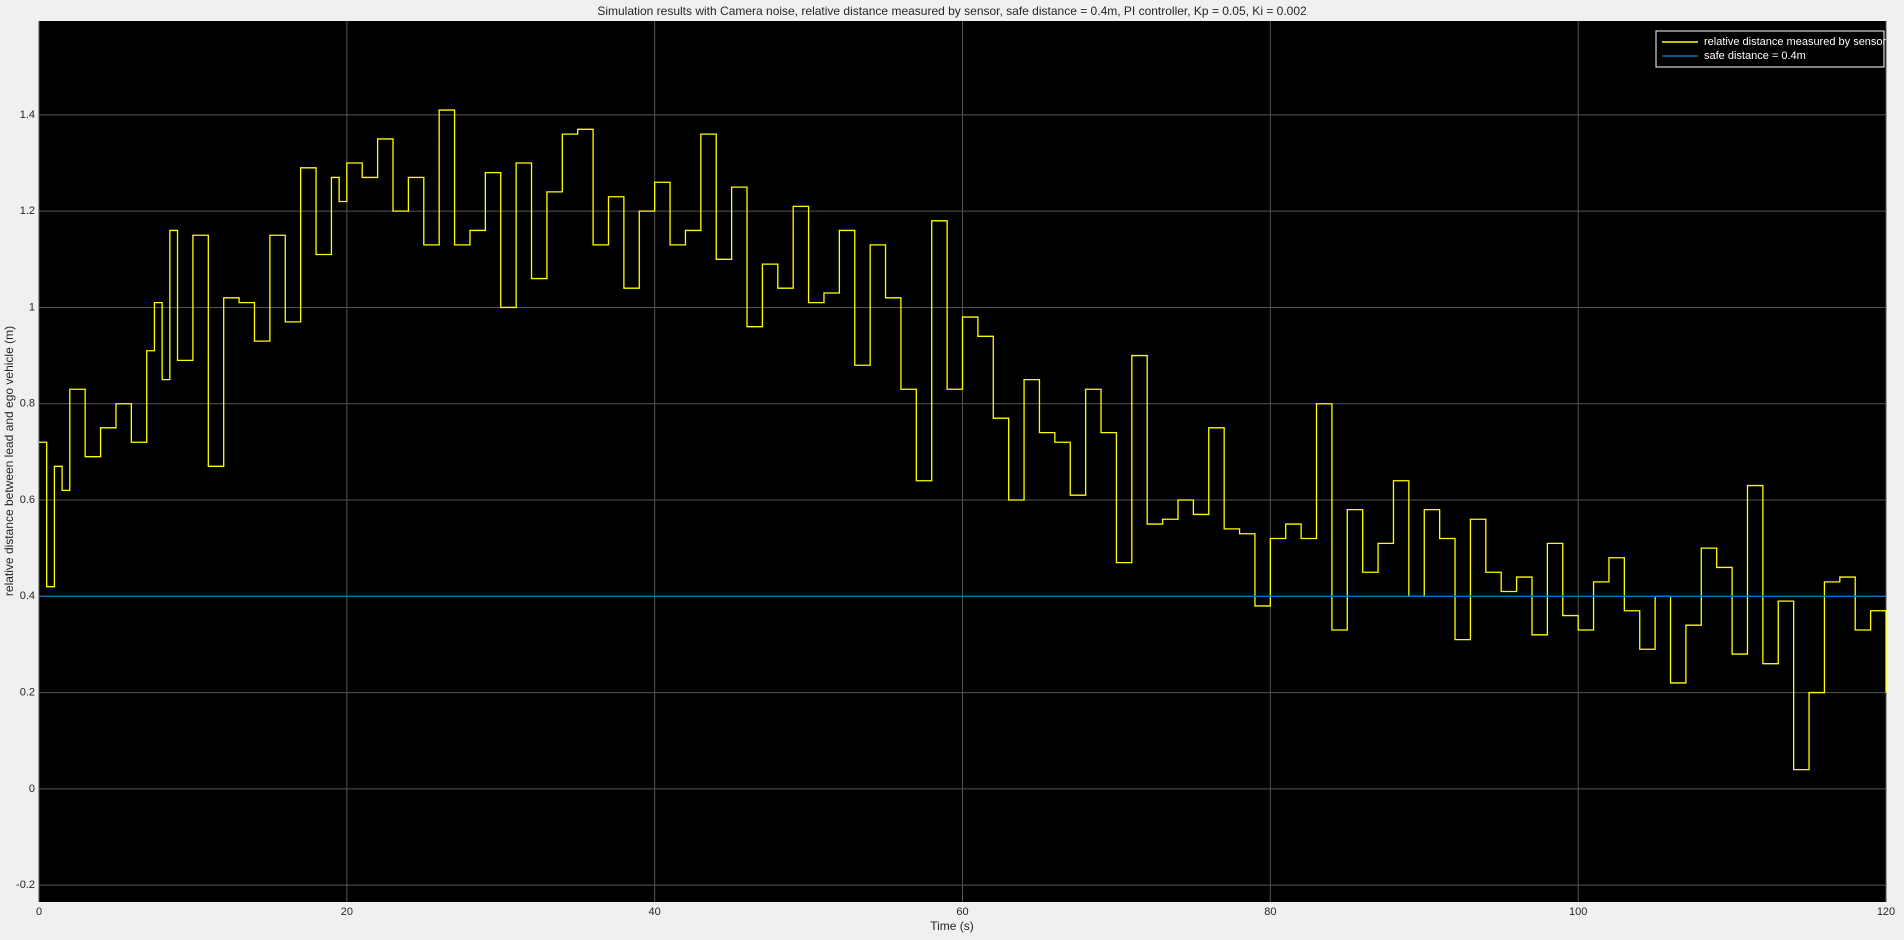 Image resolution: width=1904 pixels, height=940 pixels. What do you see at coordinates (1795, 42) in the screenshot?
I see `legend-label: relative distance measured by sensor` at bounding box center [1795, 42].